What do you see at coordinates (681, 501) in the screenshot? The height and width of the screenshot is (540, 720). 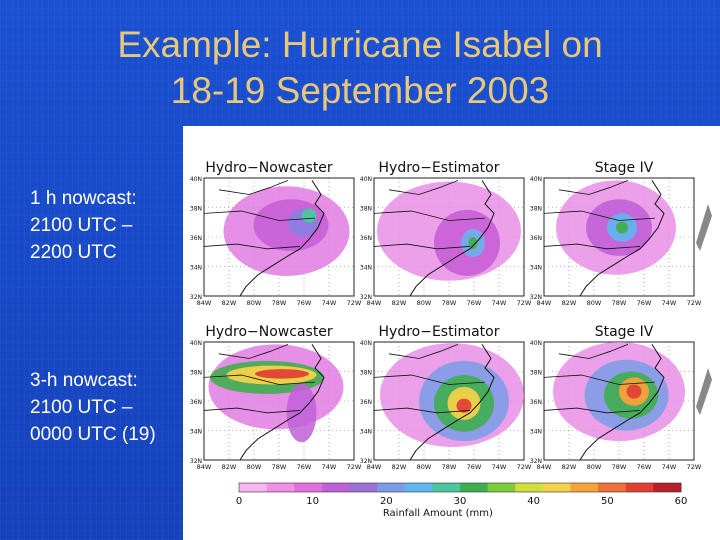 I see `colorbar-tick-label: 60` at bounding box center [681, 501].